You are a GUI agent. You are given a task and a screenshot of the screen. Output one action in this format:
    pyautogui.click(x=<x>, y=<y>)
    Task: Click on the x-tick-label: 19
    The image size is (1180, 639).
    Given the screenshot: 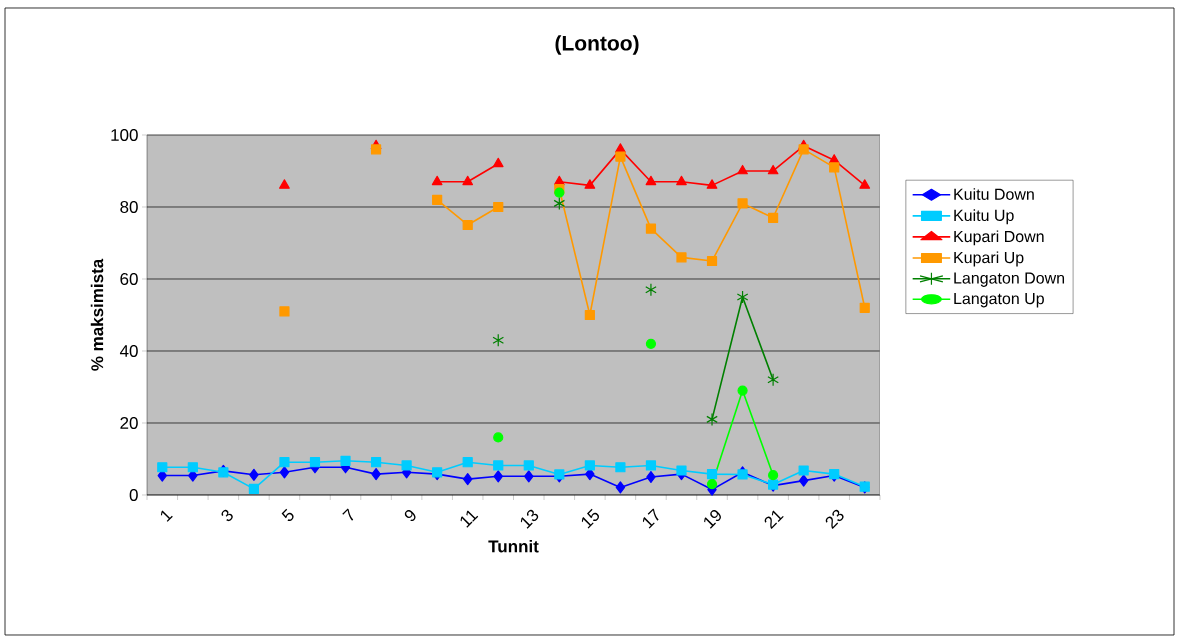 What is the action you would take?
    pyautogui.click(x=712, y=519)
    